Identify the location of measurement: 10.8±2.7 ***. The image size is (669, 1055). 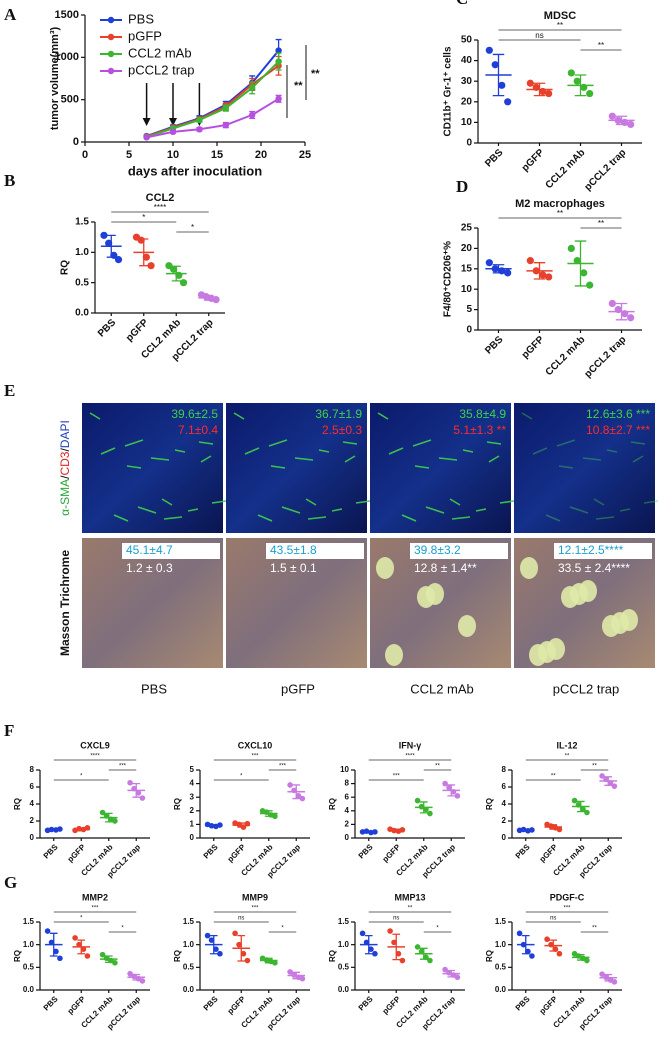
(618, 430).